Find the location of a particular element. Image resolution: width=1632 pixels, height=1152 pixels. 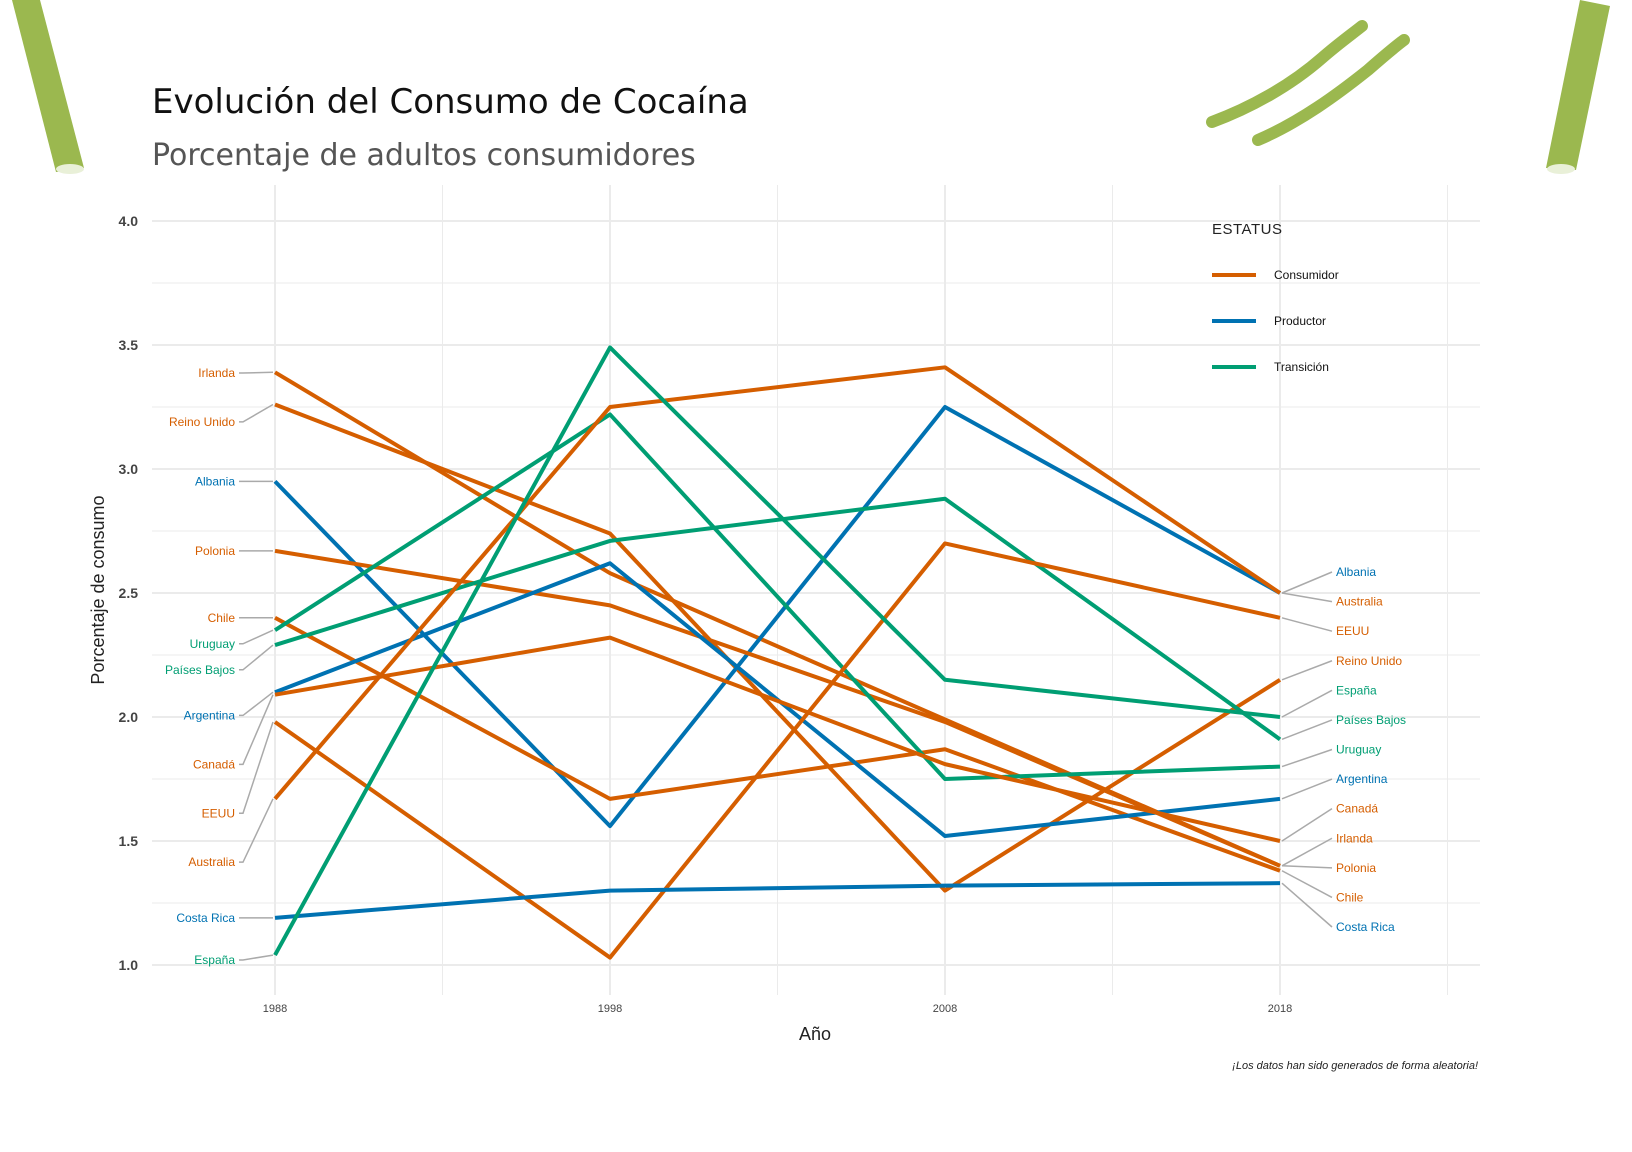

series-label-espana-start: España is located at coordinates (214, 960).